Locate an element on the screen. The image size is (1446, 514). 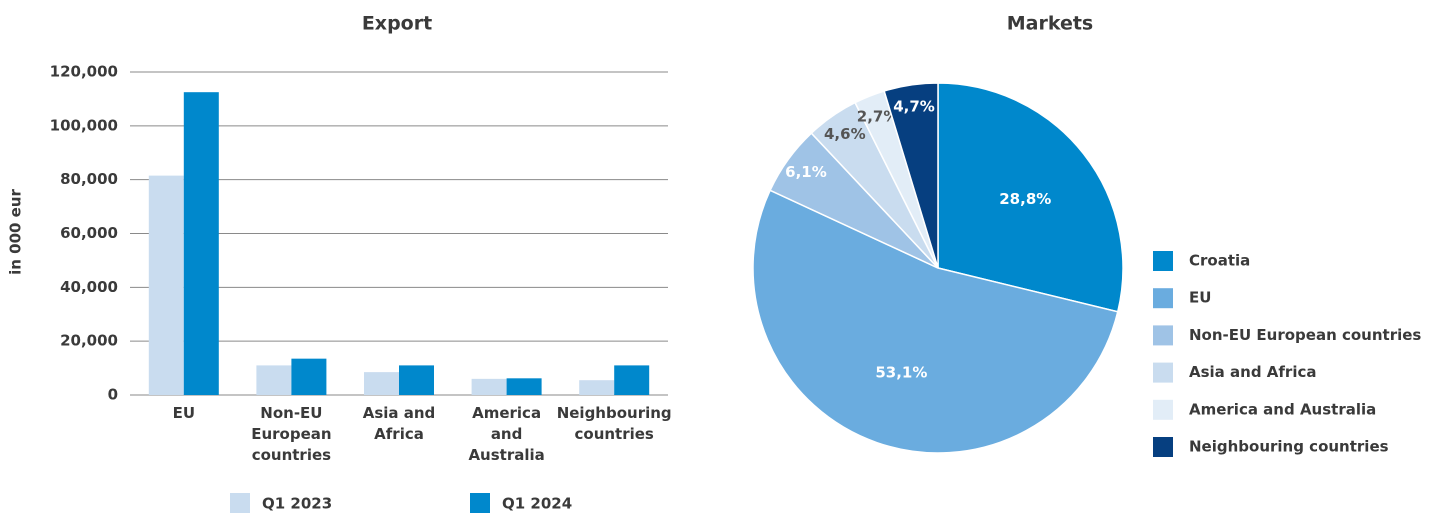
x-tick-label: Neighbouring countries is located at coordinates (614, 423).